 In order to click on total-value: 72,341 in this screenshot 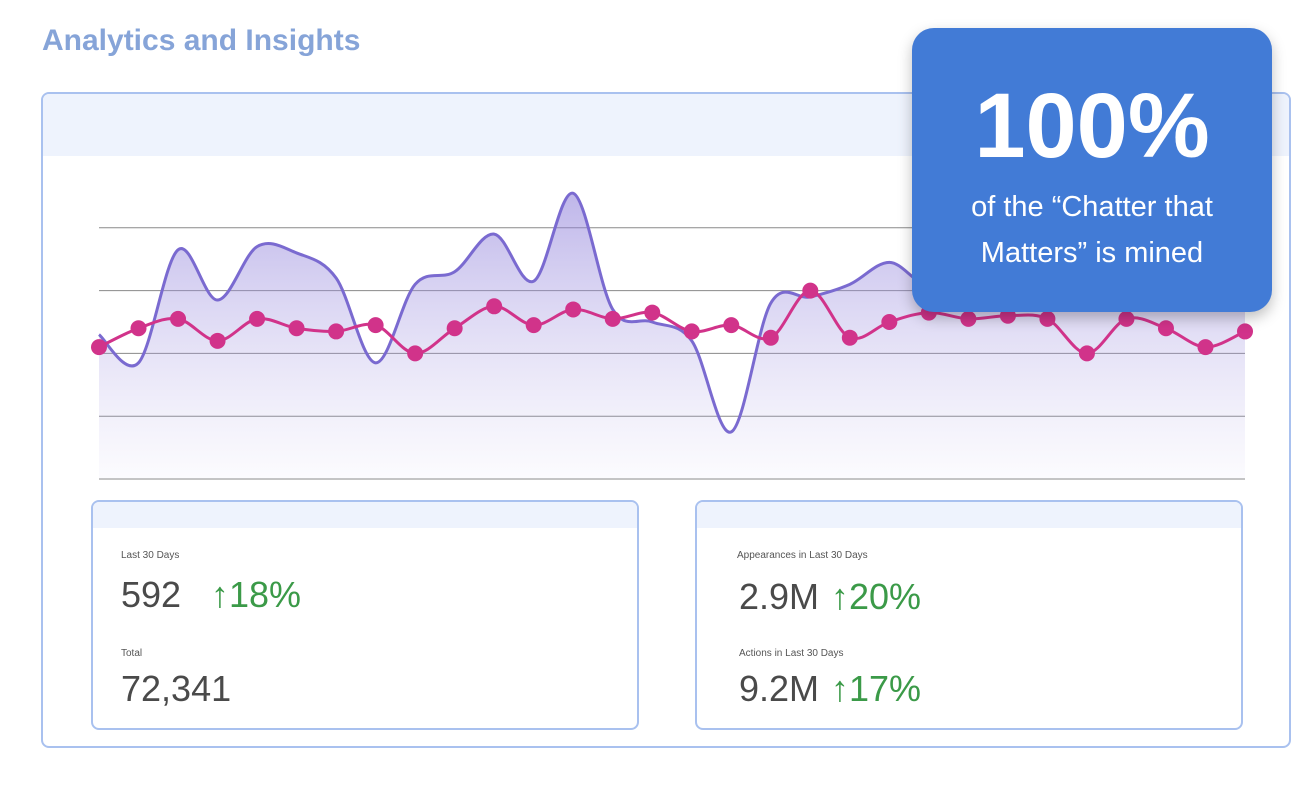, I will do `click(176, 688)`.